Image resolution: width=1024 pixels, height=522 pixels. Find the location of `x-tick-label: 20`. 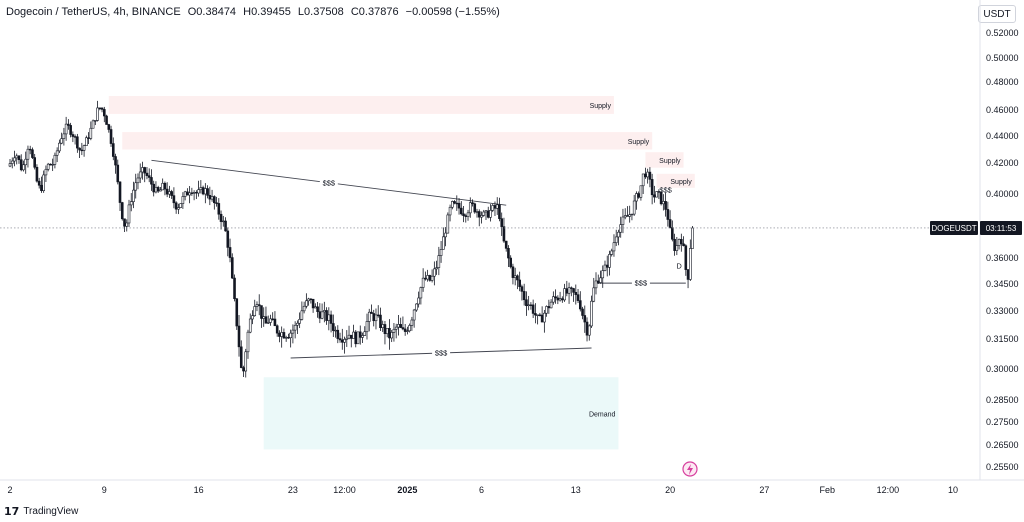

x-tick-label: 20 is located at coordinates (670, 490).